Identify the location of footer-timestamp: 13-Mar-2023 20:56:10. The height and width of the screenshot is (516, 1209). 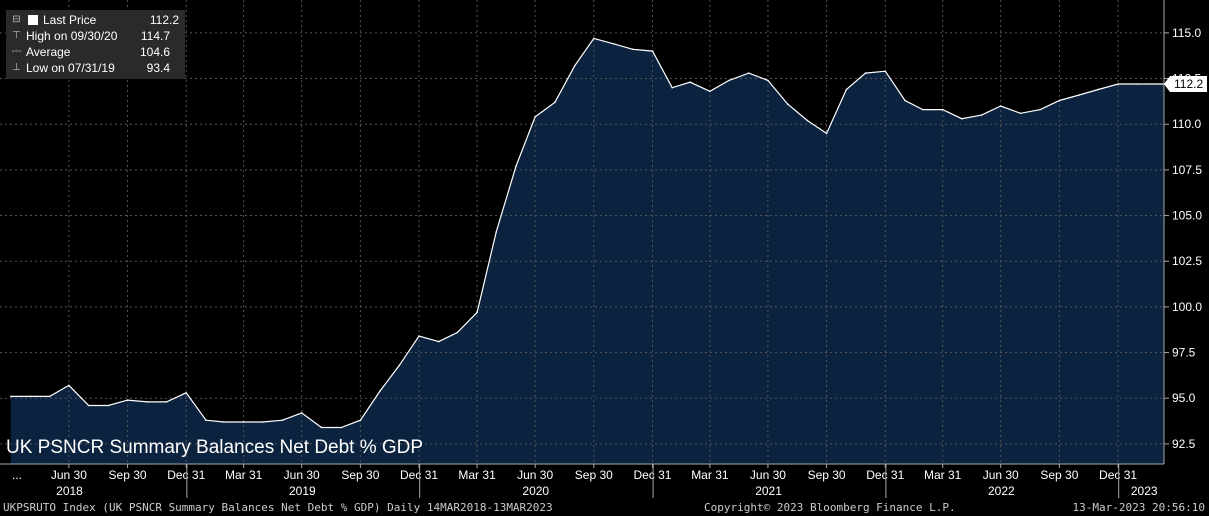
(1138, 507).